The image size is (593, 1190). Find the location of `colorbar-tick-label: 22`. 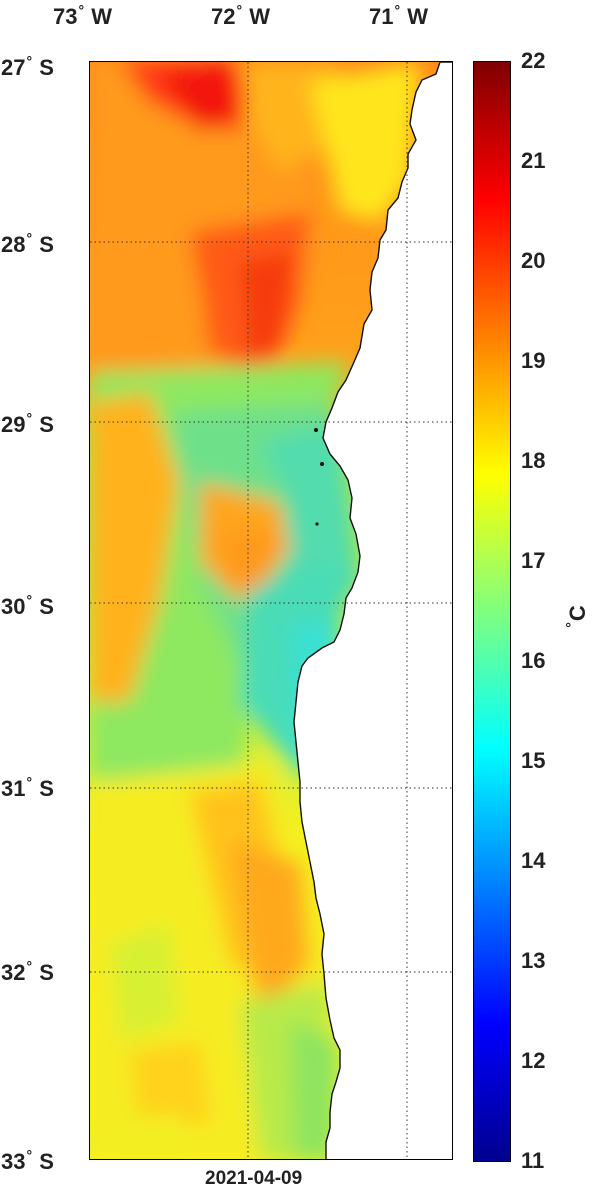

colorbar-tick-label: 22 is located at coordinates (533, 60).